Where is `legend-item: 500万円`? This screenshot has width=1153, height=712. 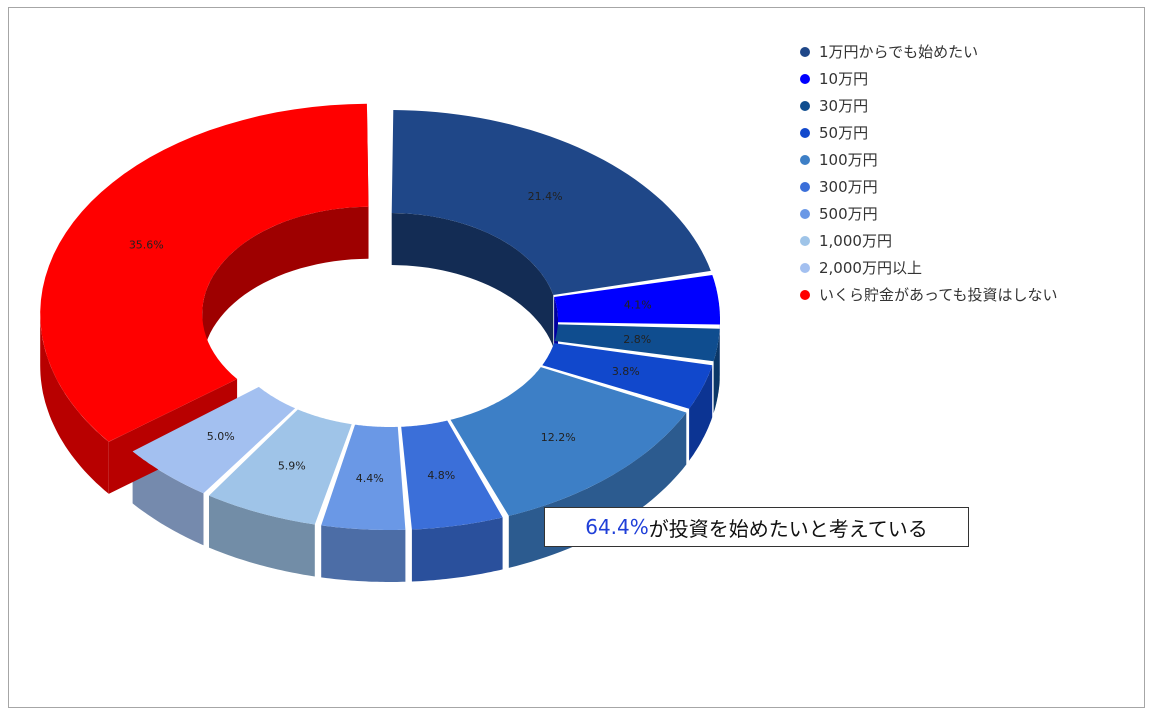 legend-item: 500万円 is located at coordinates (929, 213).